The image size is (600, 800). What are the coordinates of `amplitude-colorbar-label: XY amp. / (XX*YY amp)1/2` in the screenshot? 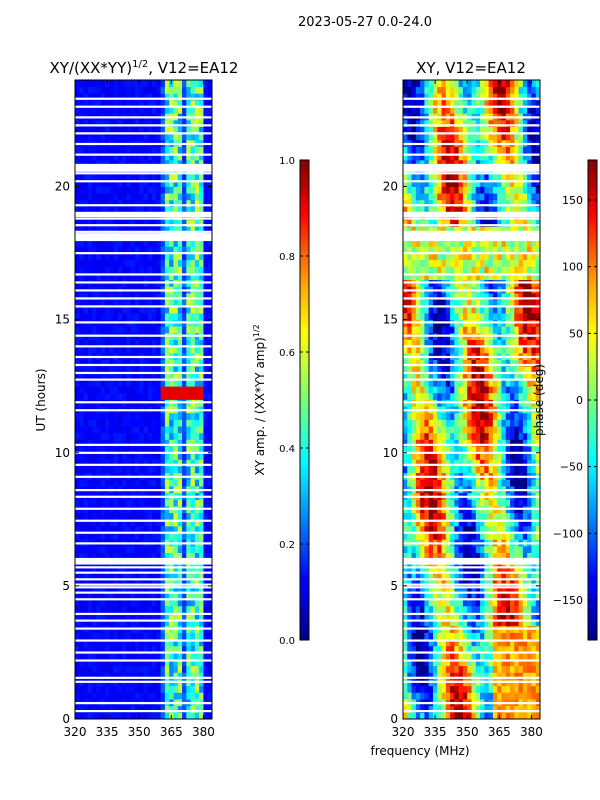 It's located at (259, 399).